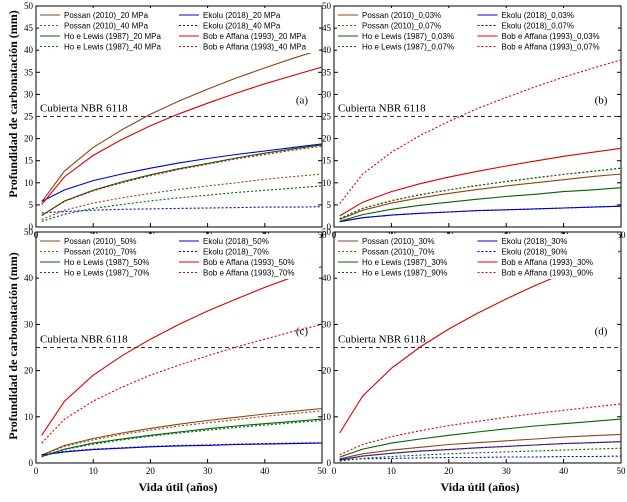 The width and height of the screenshot is (627, 502). What do you see at coordinates (547, 262) in the screenshot?
I see `legend-label: Bob e Affana (1993)_30%` at bounding box center [547, 262].